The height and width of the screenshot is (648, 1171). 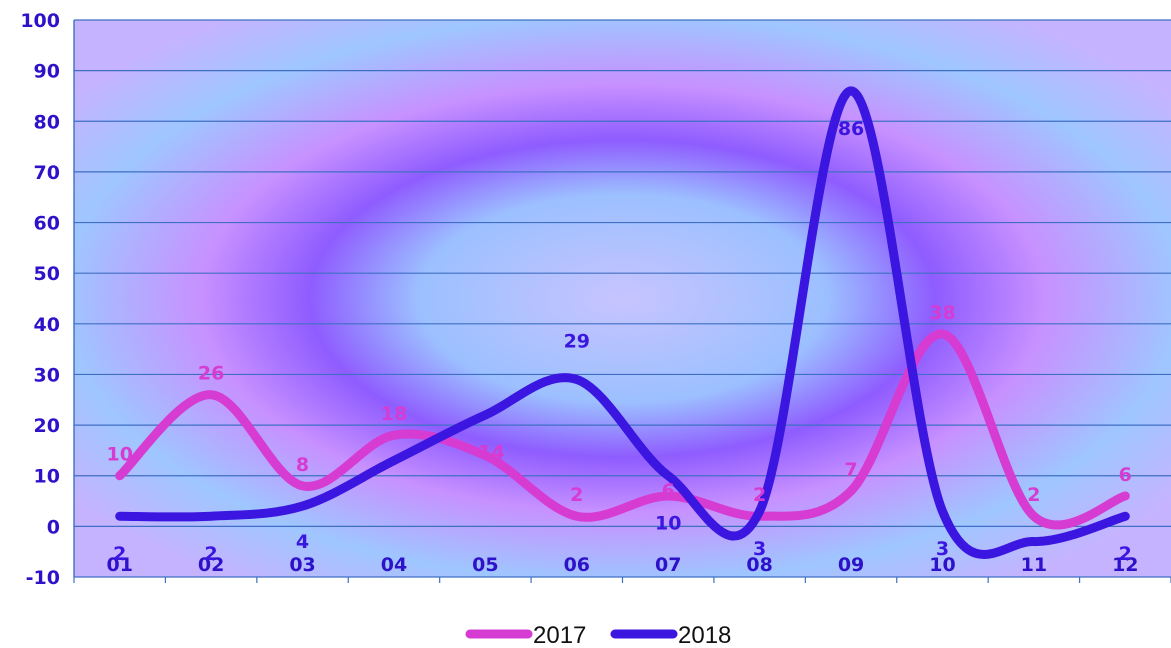 I want to click on y-tick-label: 20, so click(x=47, y=426).